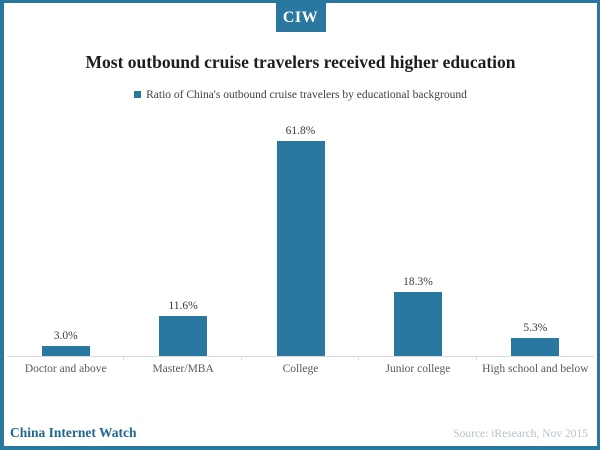  I want to click on bar-group: 61.8%, so click(301, 235).